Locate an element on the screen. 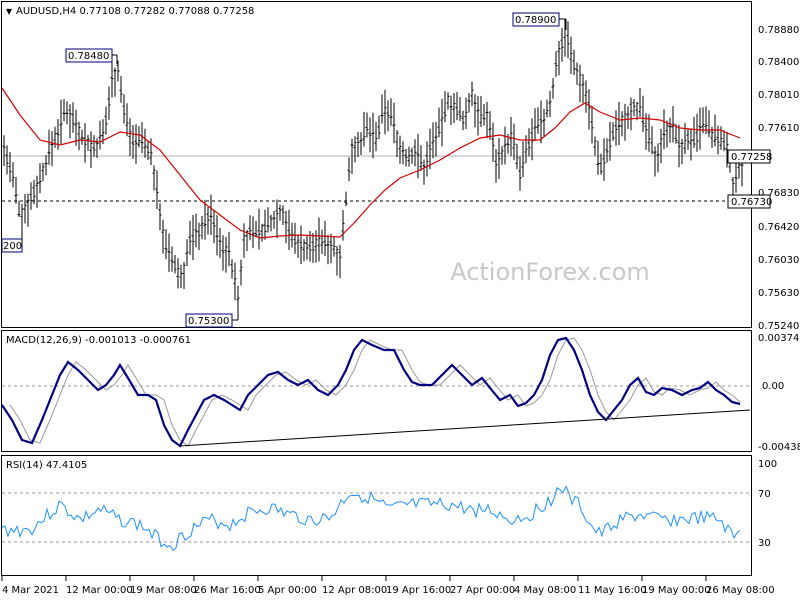 The image size is (800, 600). rsi-line is located at coordinates (371, 518).